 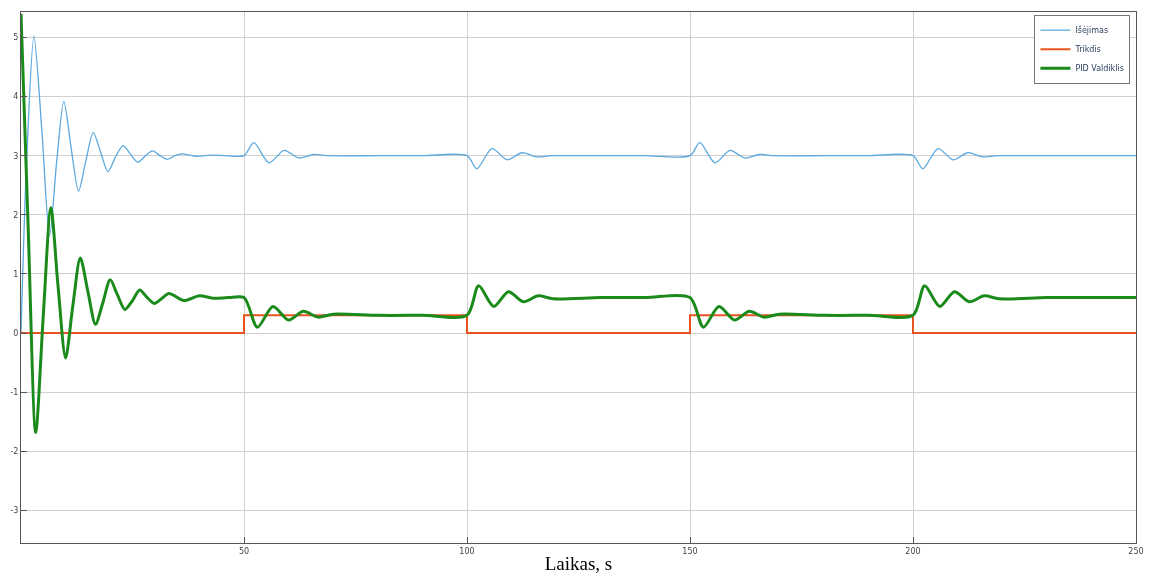 What do you see at coordinates (16, 274) in the screenshot?
I see `y-tick-label: 1` at bounding box center [16, 274].